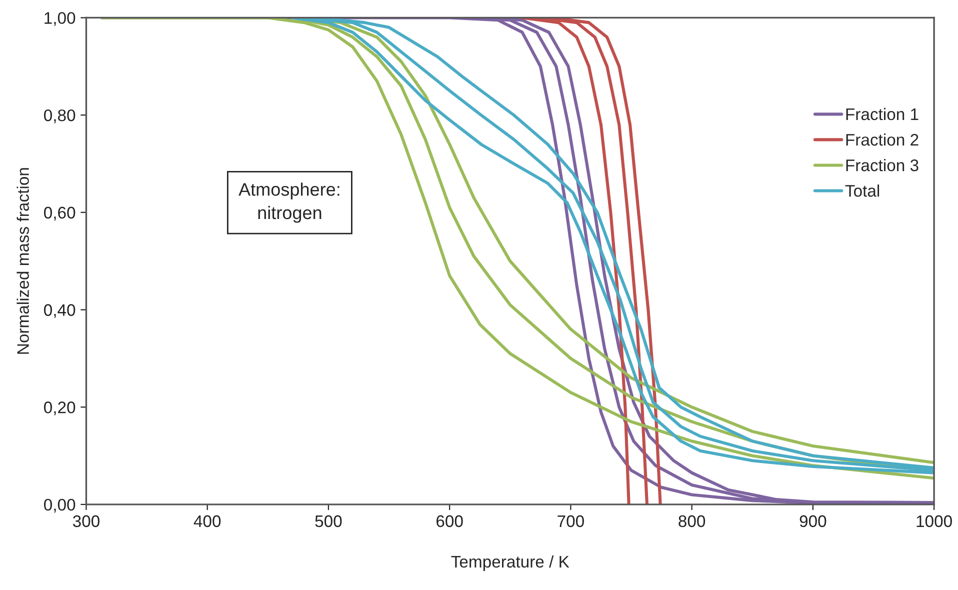 The image size is (958, 590). What do you see at coordinates (813, 521) in the screenshot?
I see `x-tick-label: 900` at bounding box center [813, 521].